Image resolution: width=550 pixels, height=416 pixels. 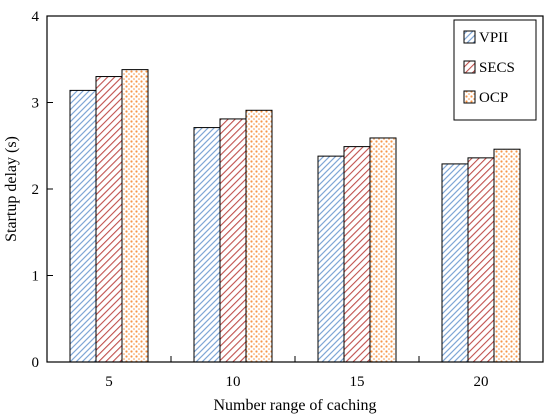 What do you see at coordinates (36, 104) in the screenshot?
I see `y-tick-label: 3` at bounding box center [36, 104].